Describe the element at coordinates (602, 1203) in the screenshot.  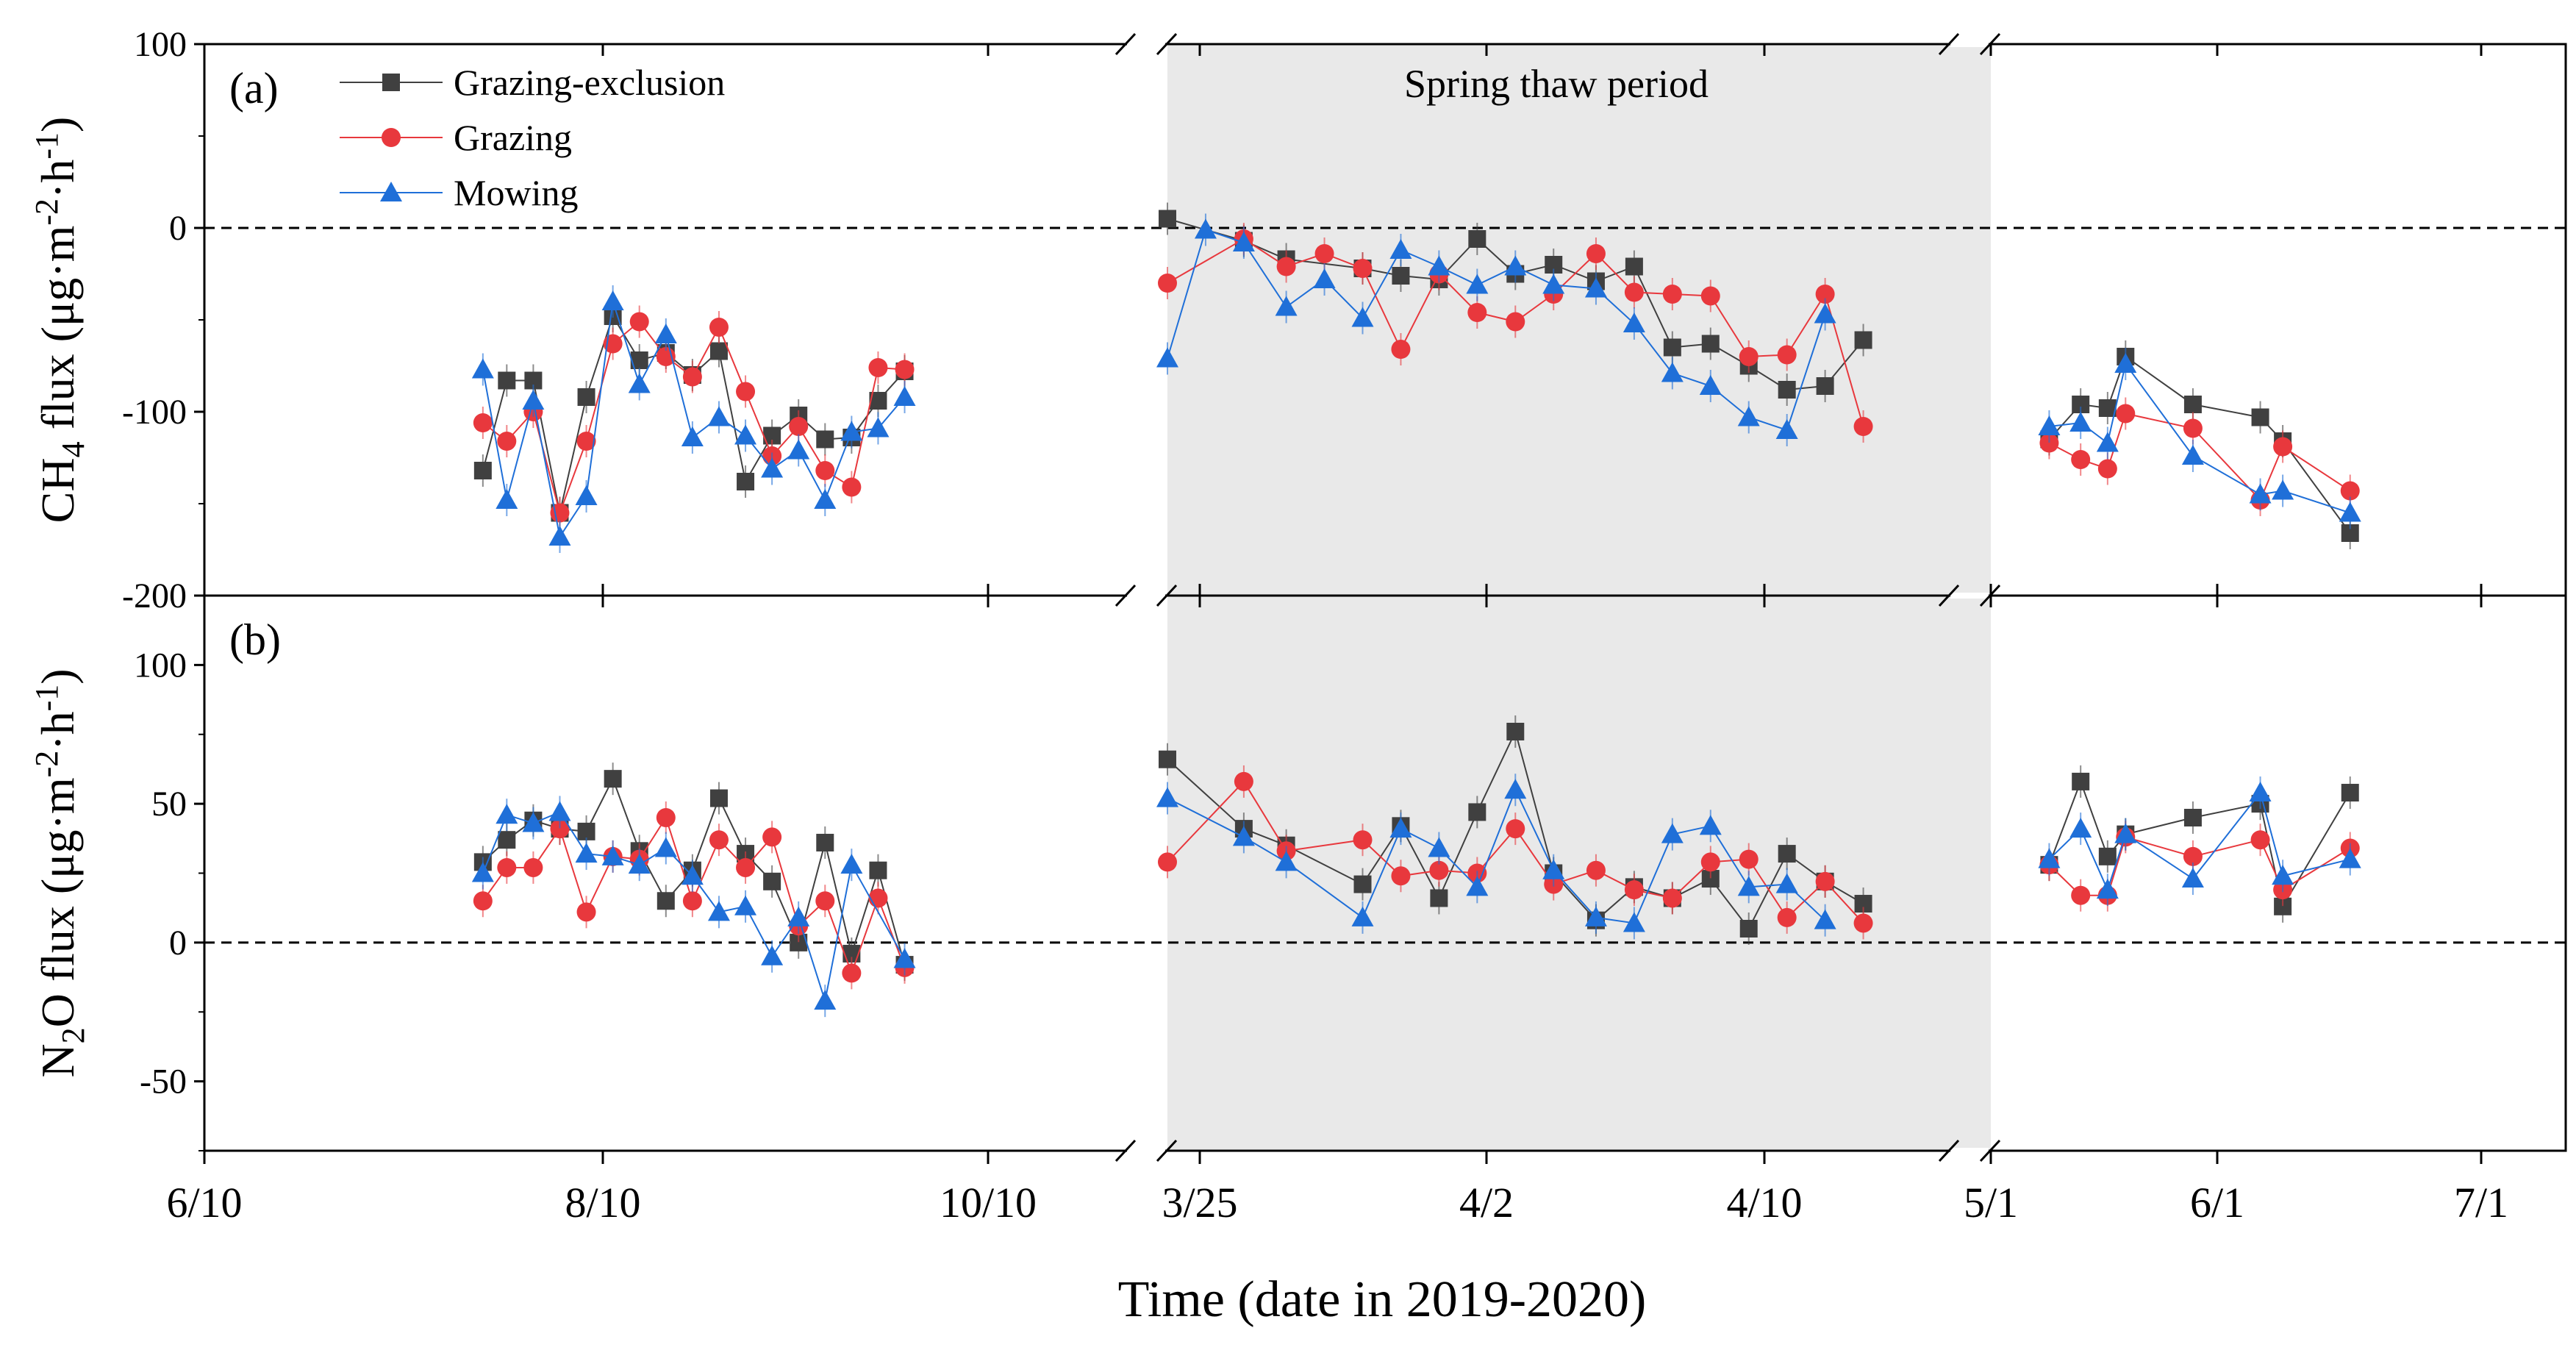
I see `x-tick-label: 8/10` at that location.